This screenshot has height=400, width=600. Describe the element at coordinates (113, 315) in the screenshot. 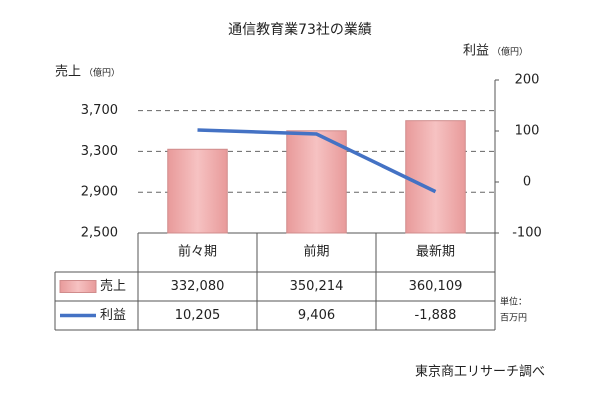

I see `legend-label: 利益` at that location.